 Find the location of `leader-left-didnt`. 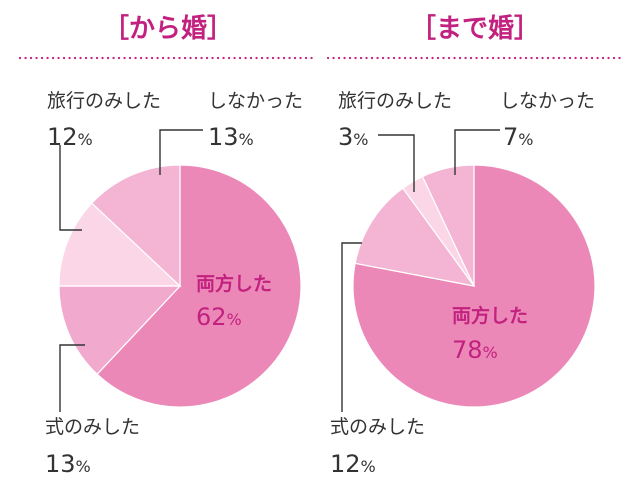

leader-left-didnt is located at coordinates (181, 152).